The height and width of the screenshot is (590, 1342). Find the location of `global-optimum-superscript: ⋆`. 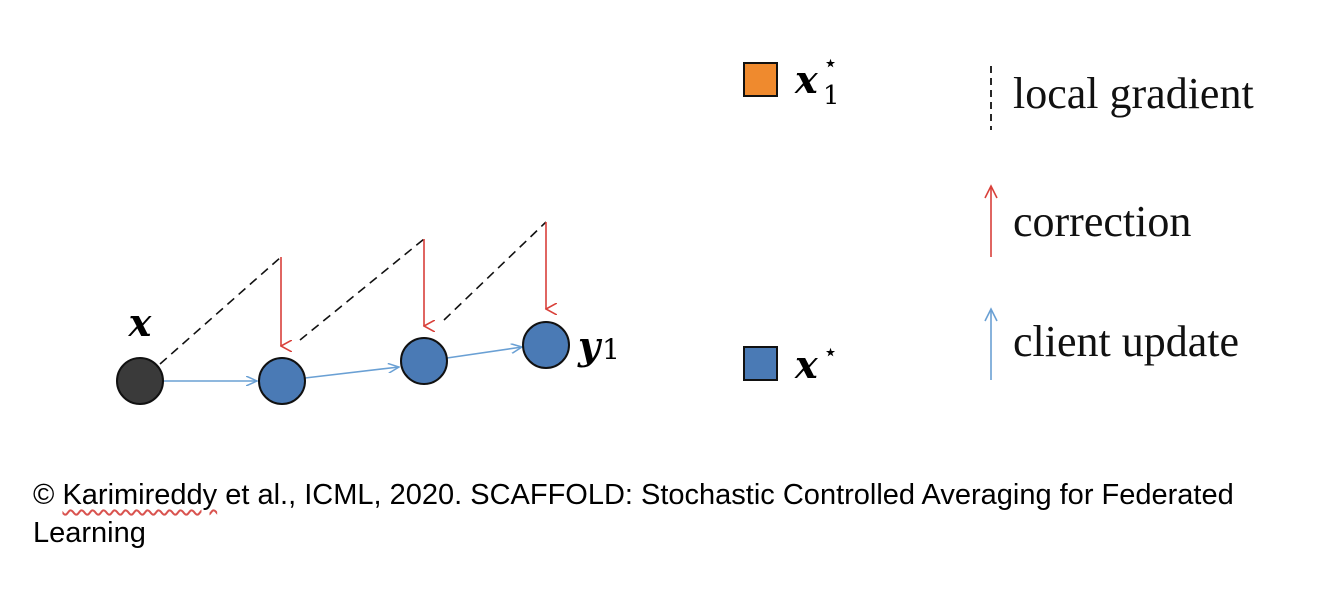

global-optimum-superscript: ⋆ is located at coordinates (830, 352).